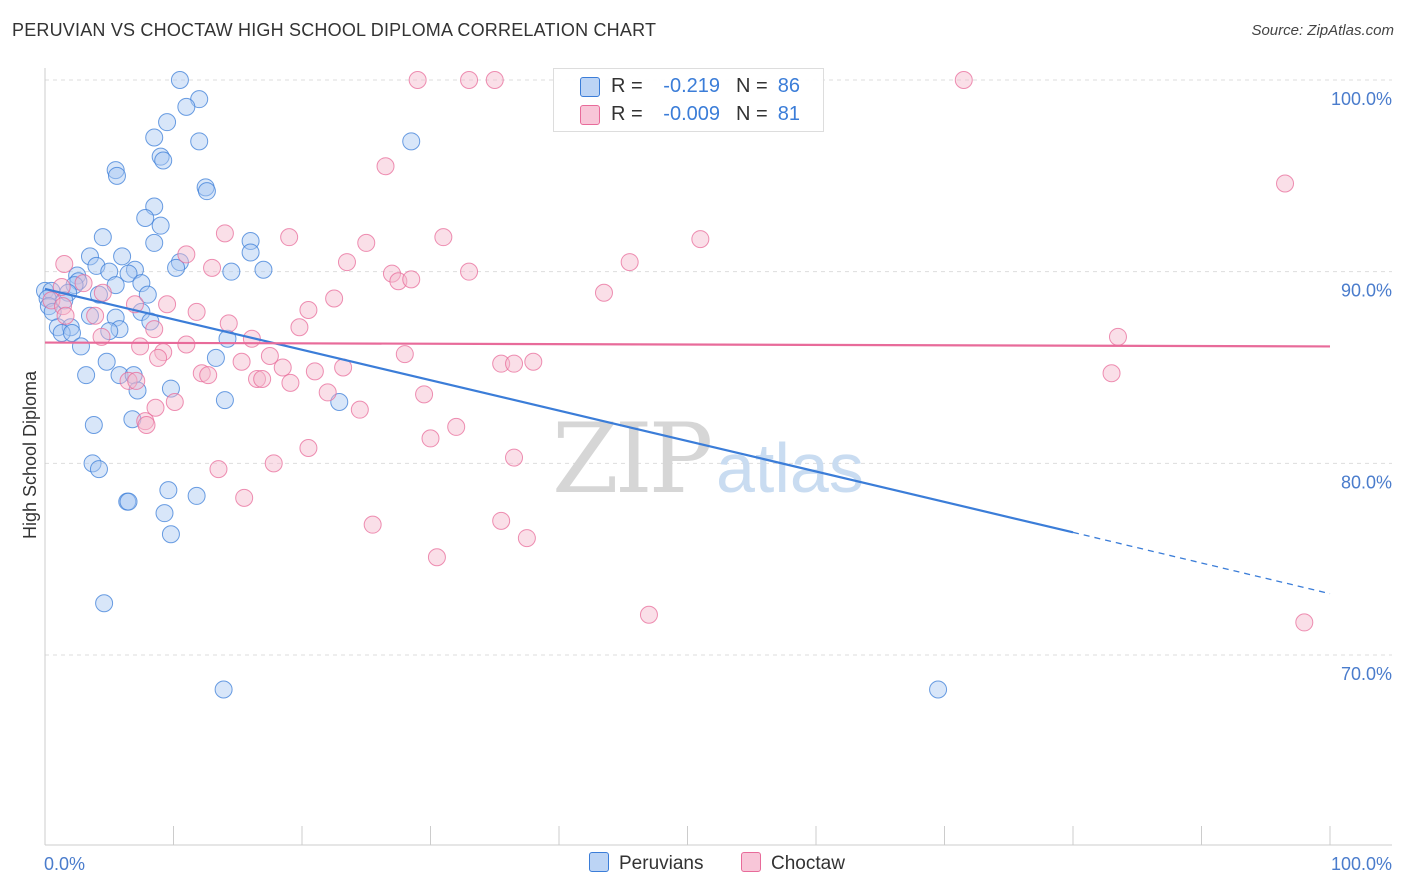 This screenshot has width=1406, height=892. Describe the element at coordinates (1361, 864) in the screenshot. I see `x-tick-label-max: 100.0%` at that location.